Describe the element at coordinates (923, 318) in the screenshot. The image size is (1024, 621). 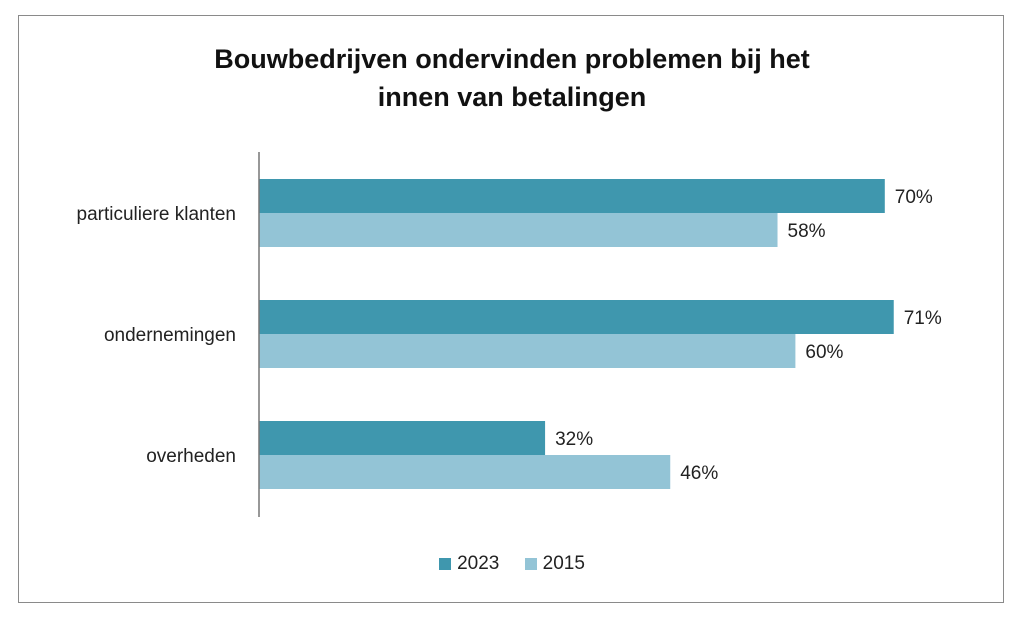
I see `data-label: 71%` at that location.